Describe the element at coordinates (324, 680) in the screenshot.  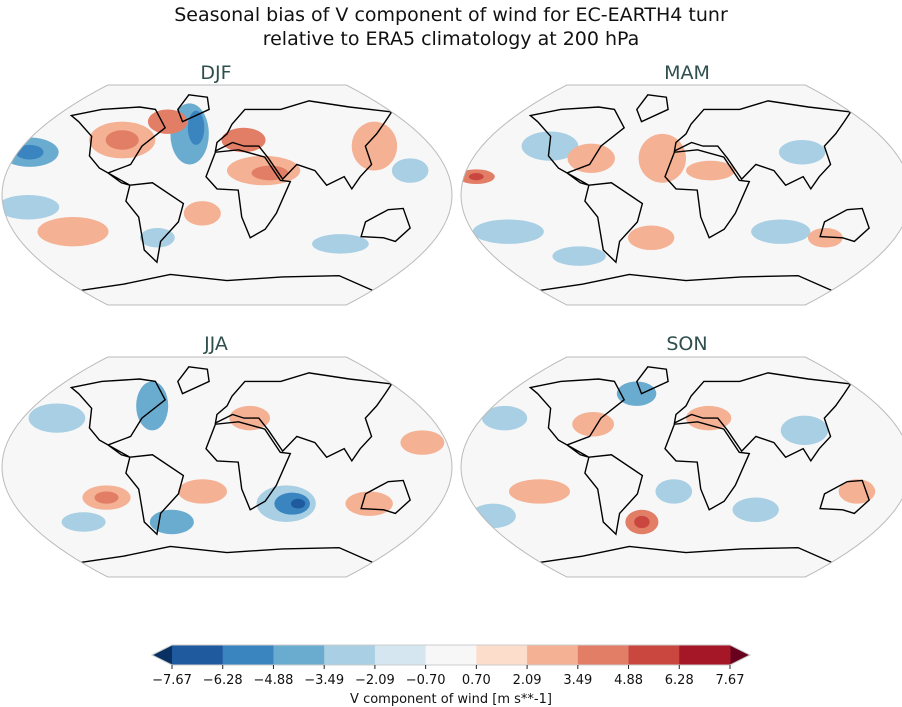
I see `colorbar-tick-label: −3.49` at that location.